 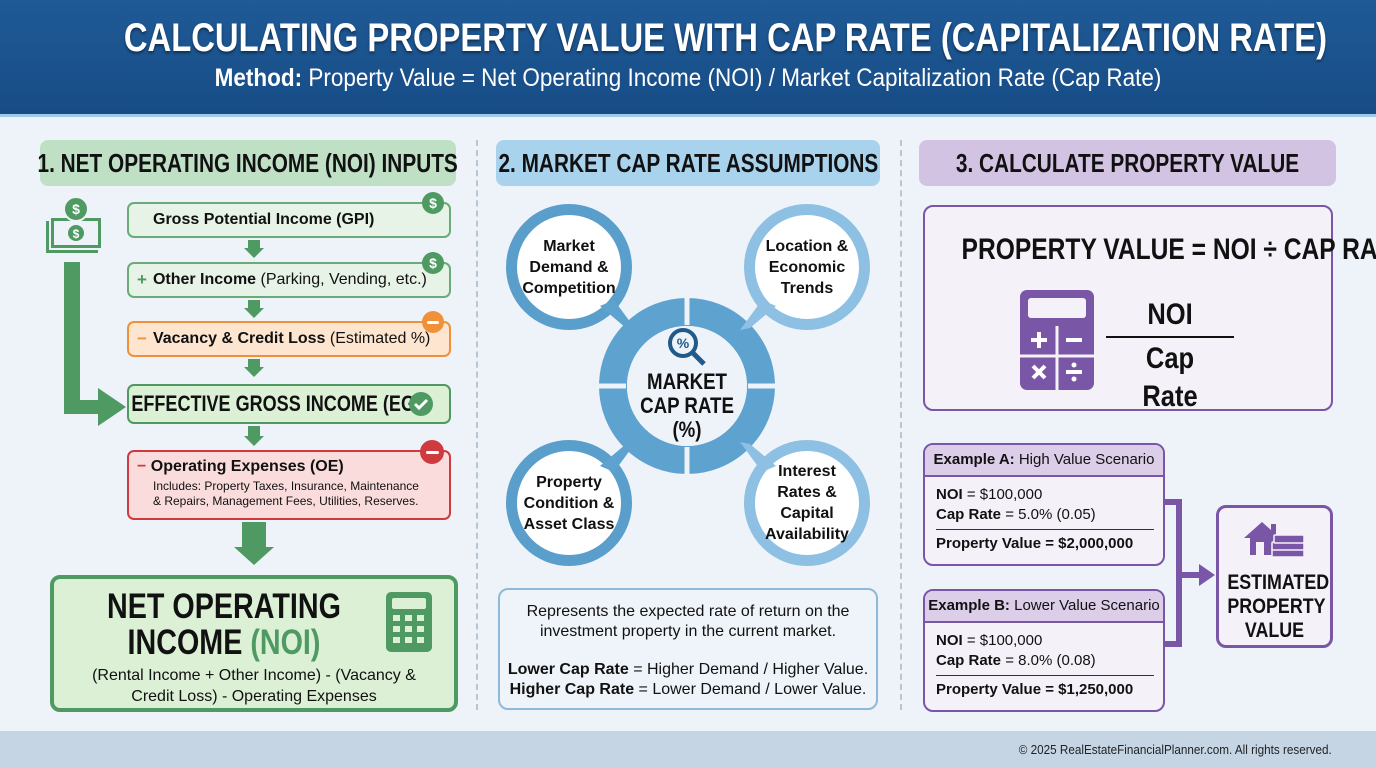 What do you see at coordinates (989, 494) in the screenshot?
I see `example-a-noi: NOI = $100,000` at bounding box center [989, 494].